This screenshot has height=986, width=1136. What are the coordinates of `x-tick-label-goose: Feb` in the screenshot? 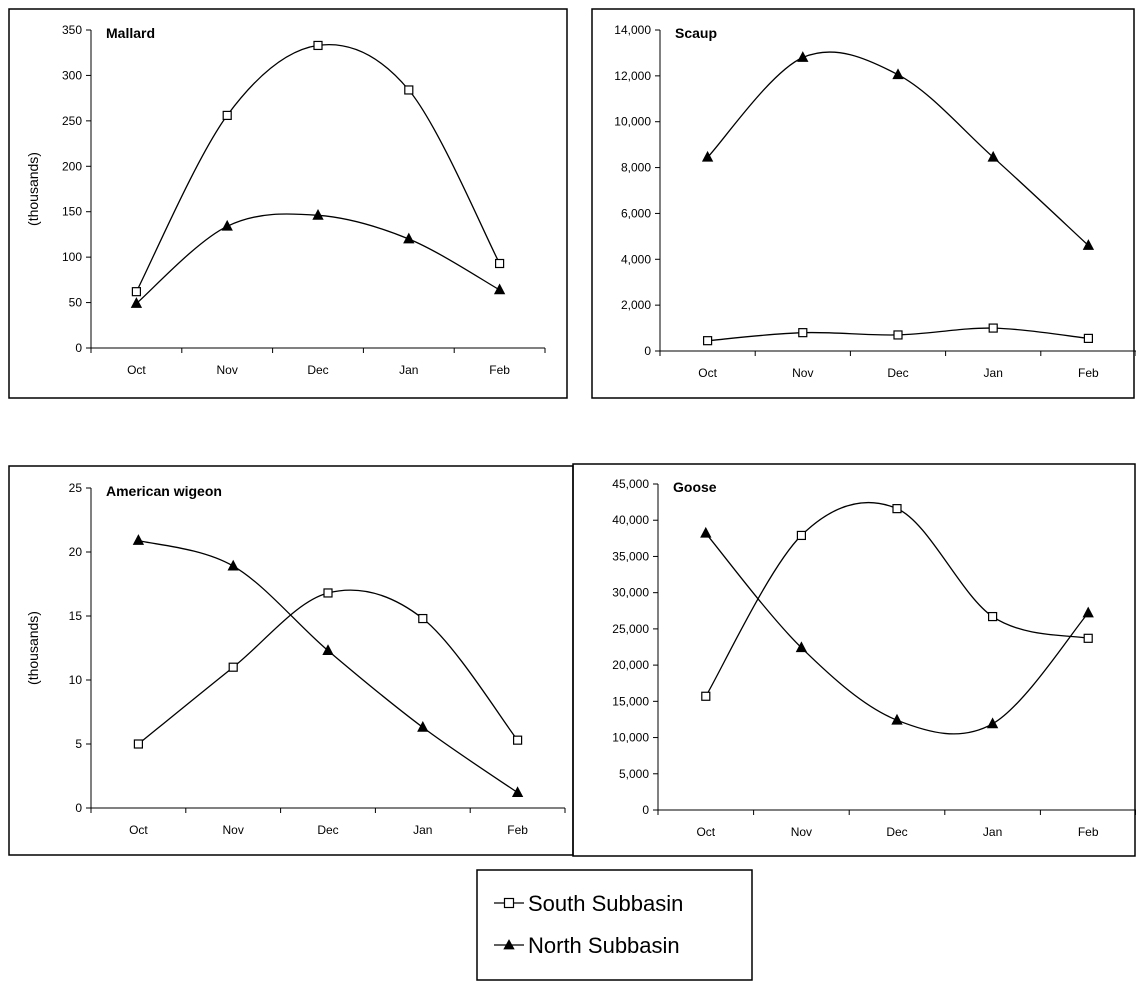 It's located at (1088, 832).